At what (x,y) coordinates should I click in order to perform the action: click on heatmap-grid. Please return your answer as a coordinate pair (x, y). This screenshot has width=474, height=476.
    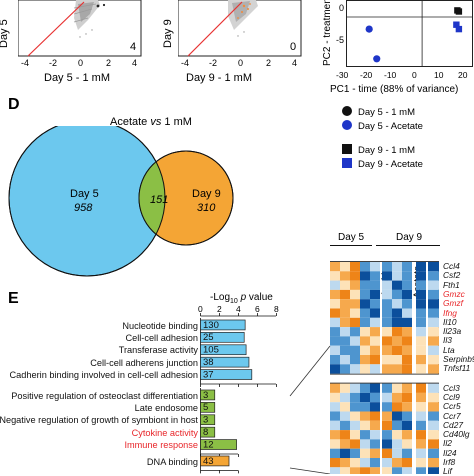
    Looking at the image, I should click on (384, 367).